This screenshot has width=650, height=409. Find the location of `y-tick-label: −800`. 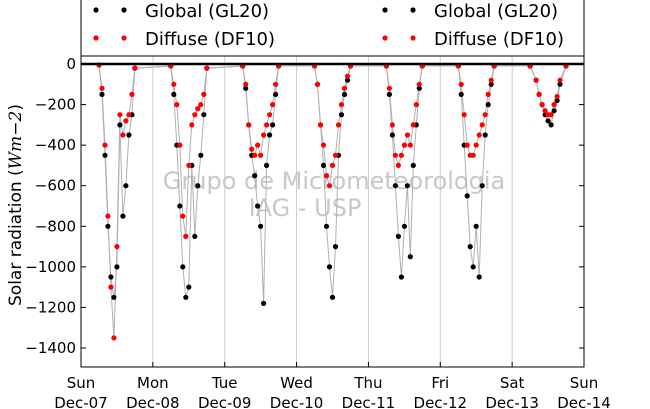

y-tick-label: −800 is located at coordinates (55, 226).